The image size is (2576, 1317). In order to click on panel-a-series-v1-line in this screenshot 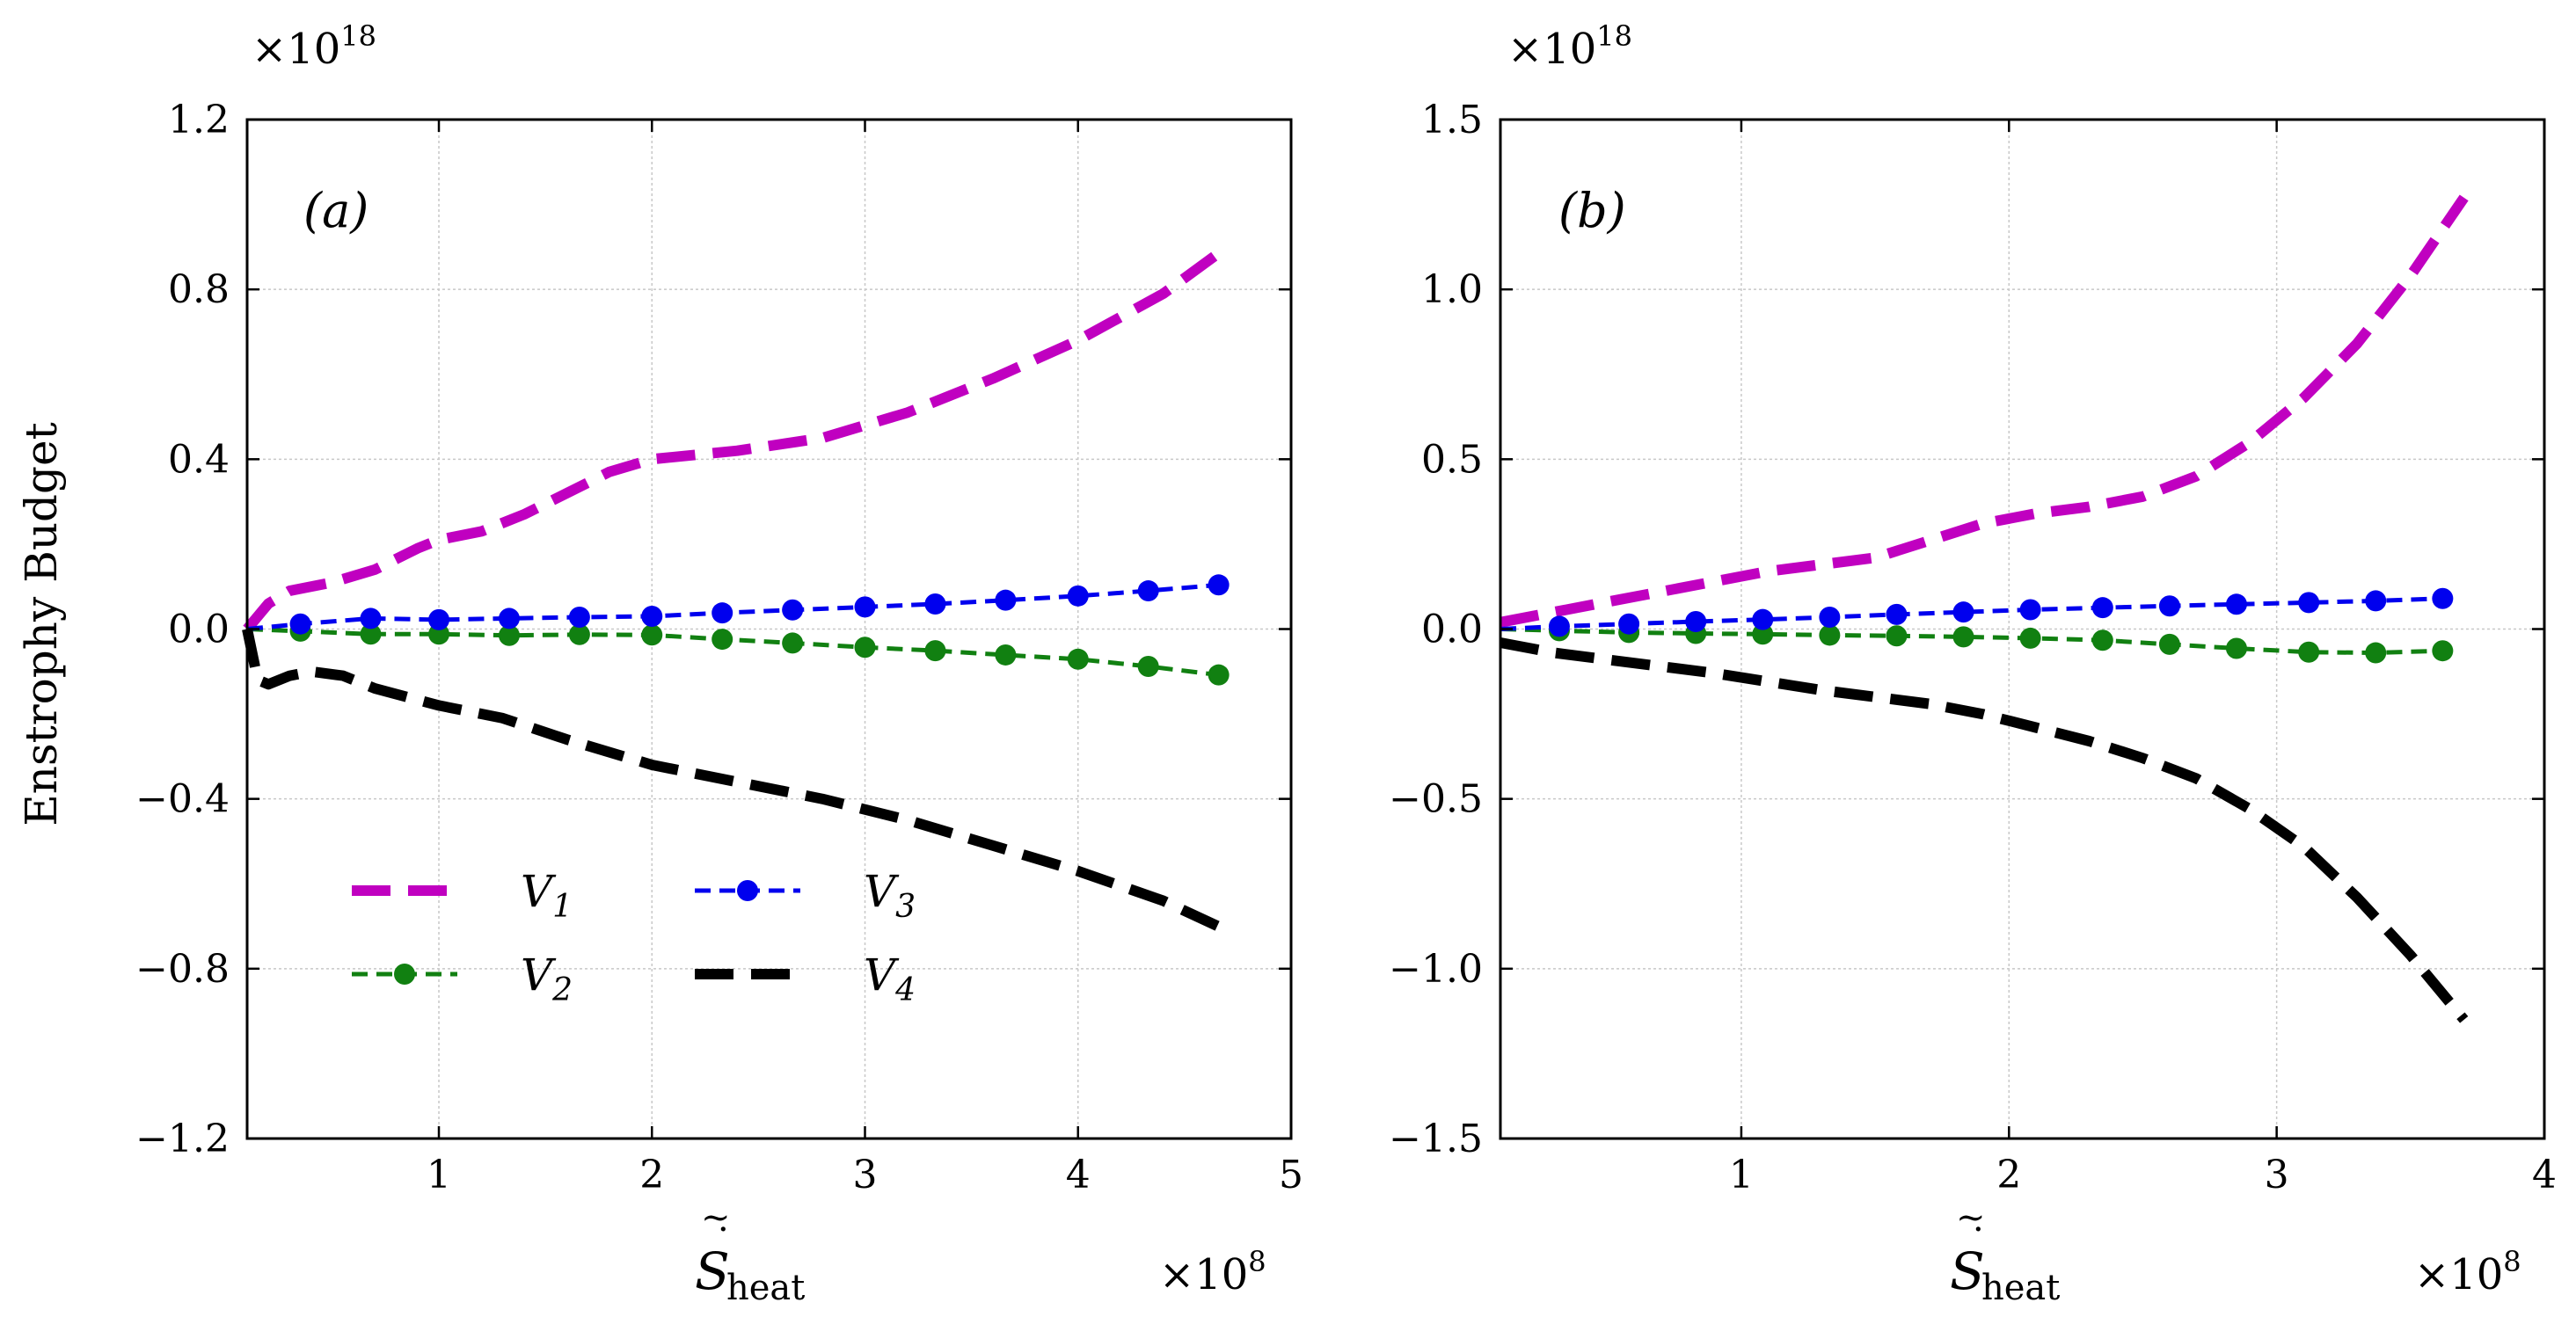, I will do `click(736, 438)`.